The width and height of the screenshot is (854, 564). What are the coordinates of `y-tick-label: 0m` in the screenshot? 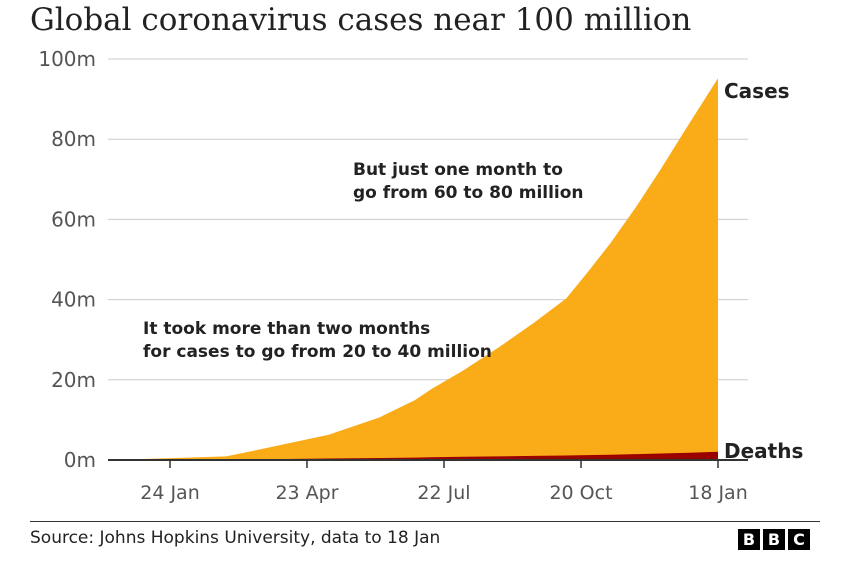 It's located at (80, 460).